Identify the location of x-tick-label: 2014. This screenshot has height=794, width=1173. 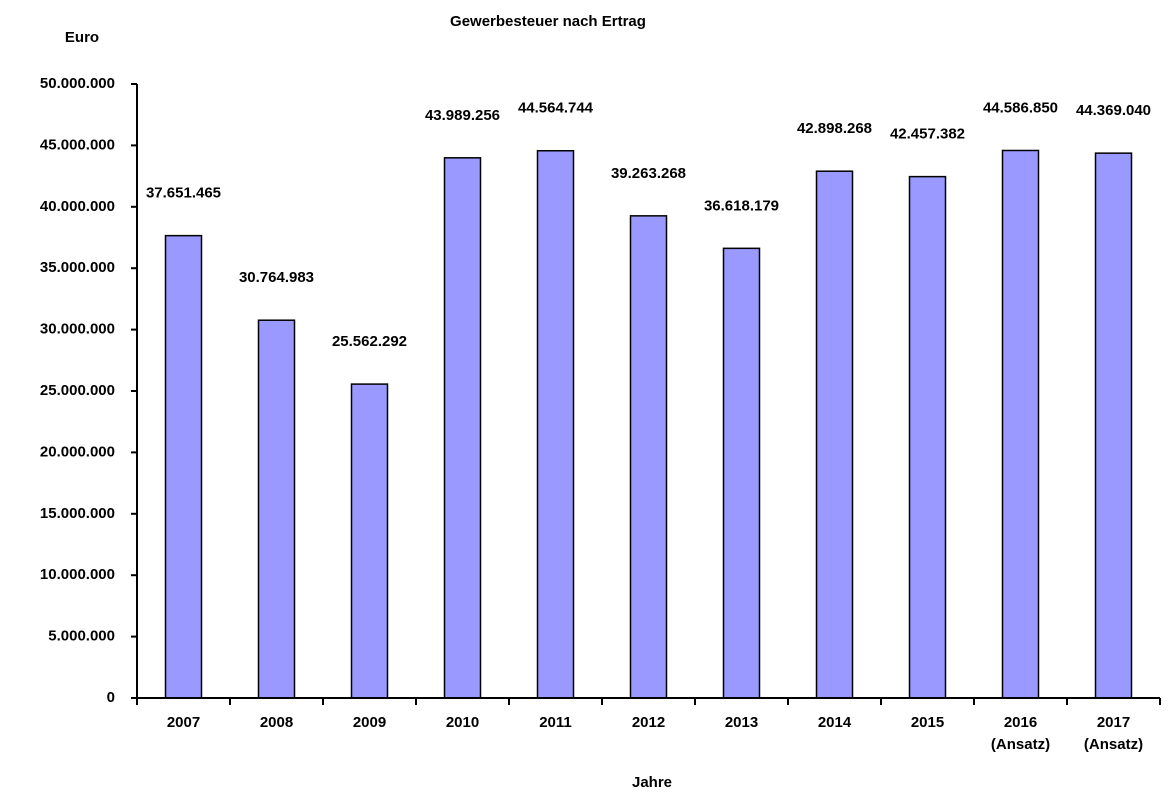
(834, 722).